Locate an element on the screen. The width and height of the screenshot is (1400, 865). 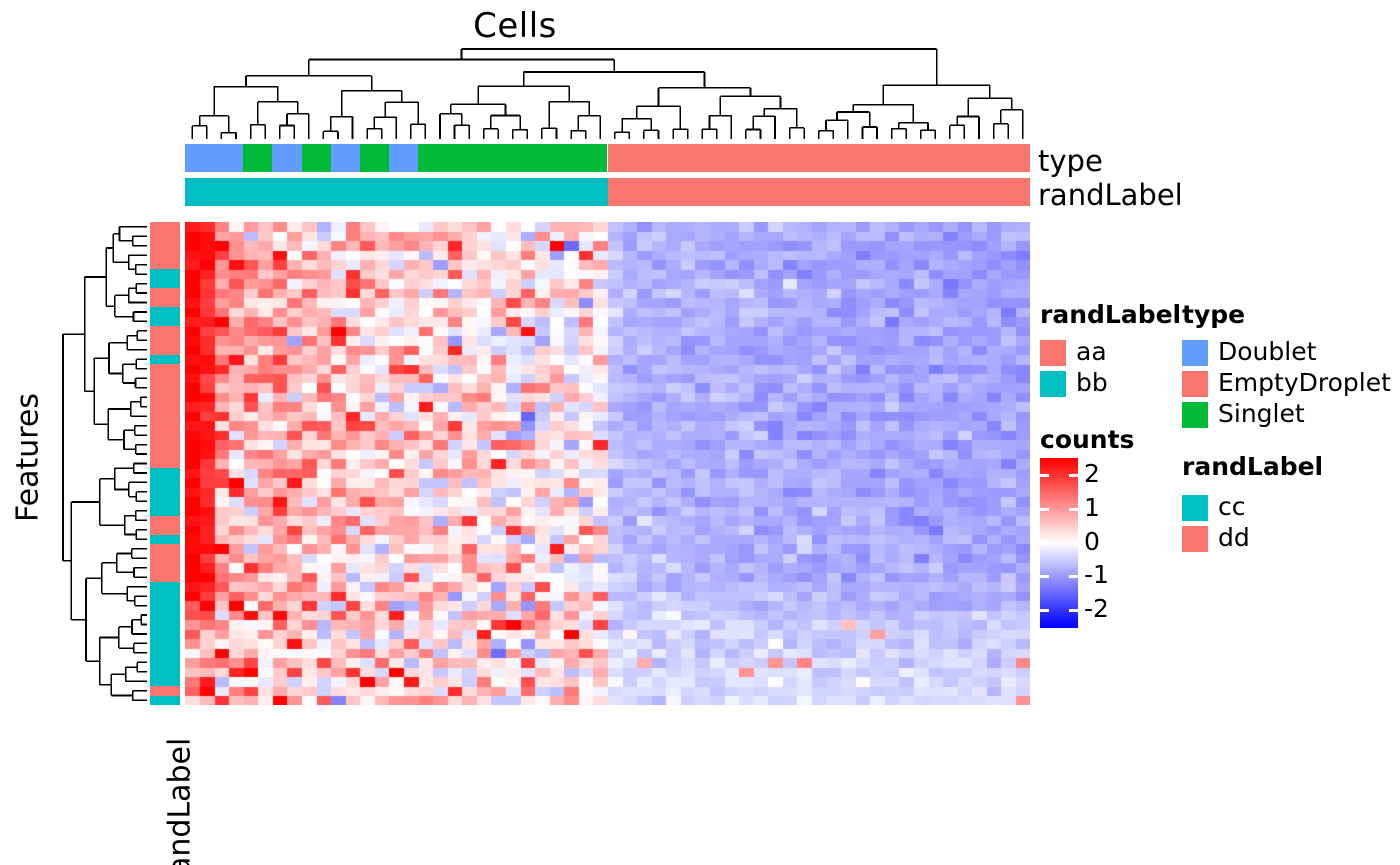
legend-label: EmptyDroplet is located at coordinates (1304, 382).